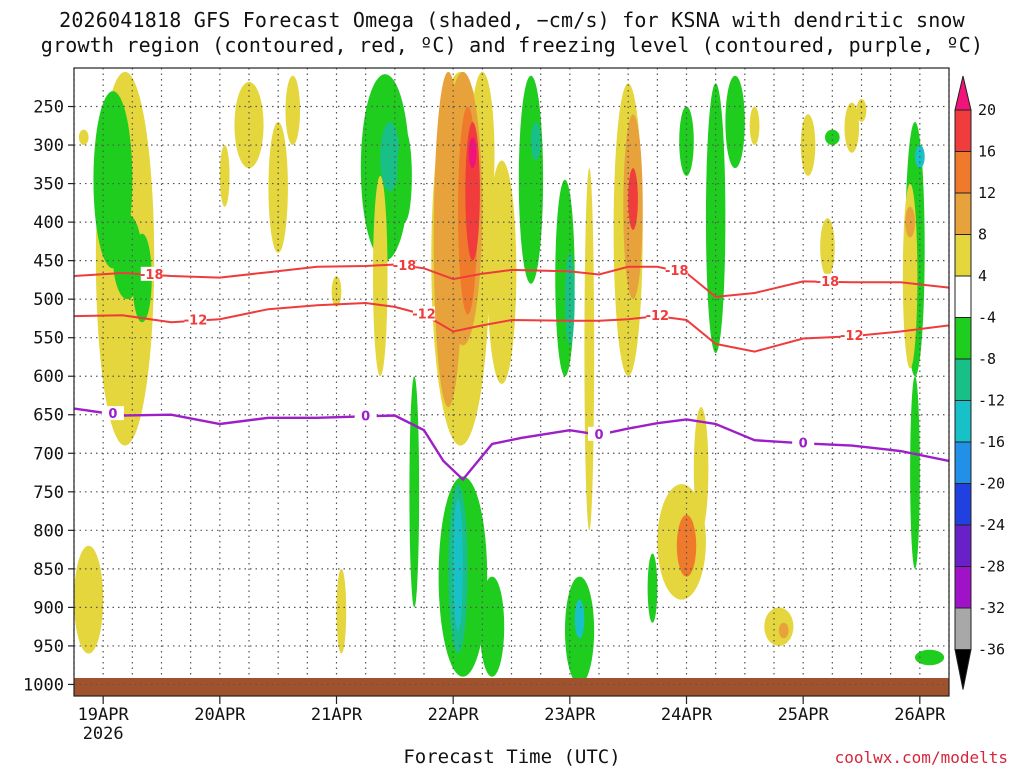  I want to click on y-tick-label: 750, so click(48, 493).